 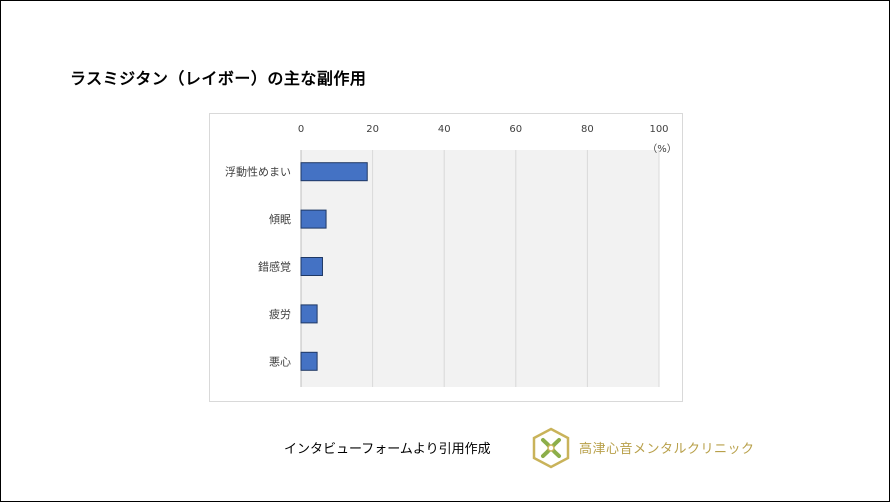 What do you see at coordinates (372, 129) in the screenshot?
I see `x-tick-label: 20` at bounding box center [372, 129].